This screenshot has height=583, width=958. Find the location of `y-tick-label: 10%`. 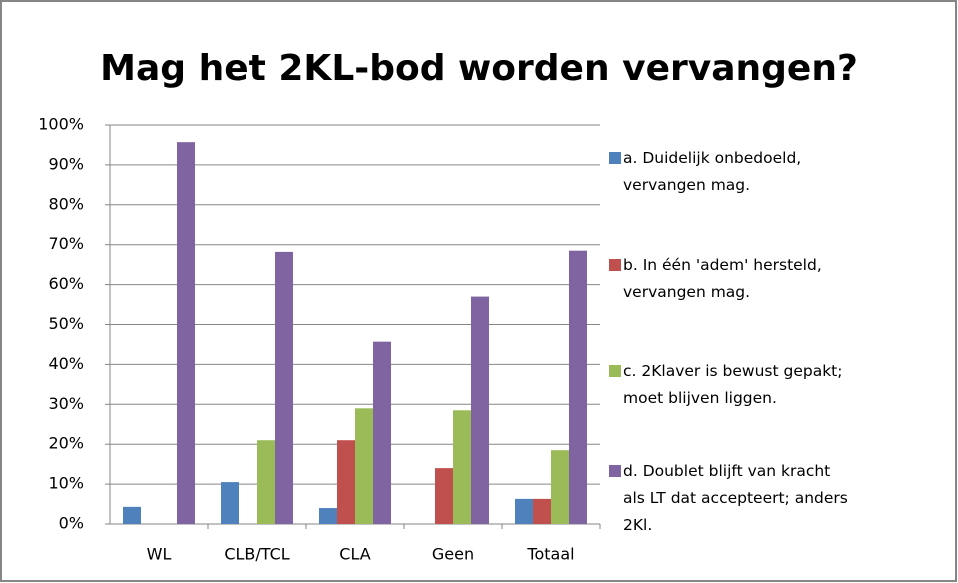

y-tick-label: 10% is located at coordinates (66, 483).